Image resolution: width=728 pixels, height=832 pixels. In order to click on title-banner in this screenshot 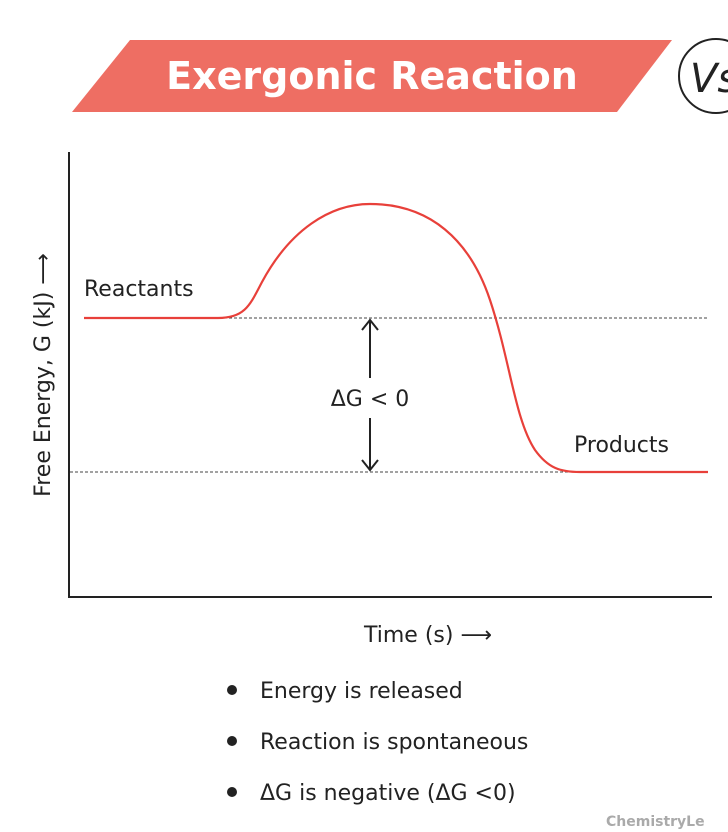, I will do `click(372, 76)`.